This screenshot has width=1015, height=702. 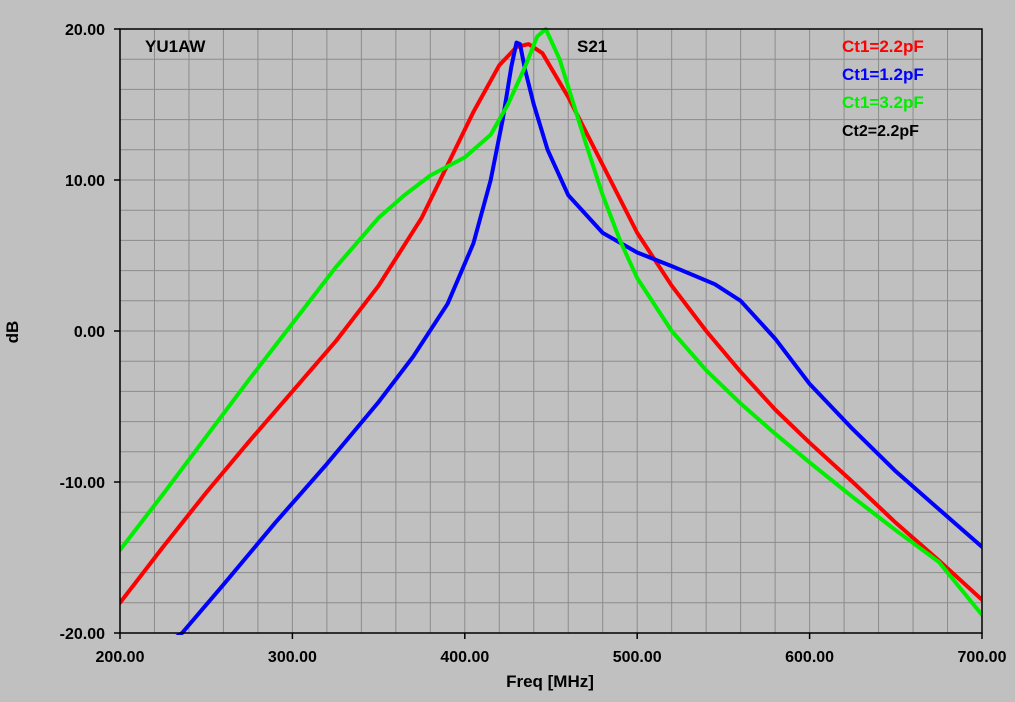 I want to click on y-tick-label: 20.00, so click(x=85, y=30).